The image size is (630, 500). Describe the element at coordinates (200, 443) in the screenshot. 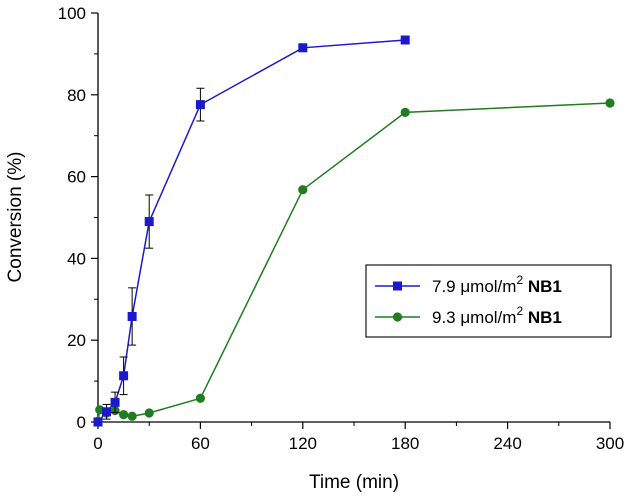

I see `x-tick-label: 60` at that location.